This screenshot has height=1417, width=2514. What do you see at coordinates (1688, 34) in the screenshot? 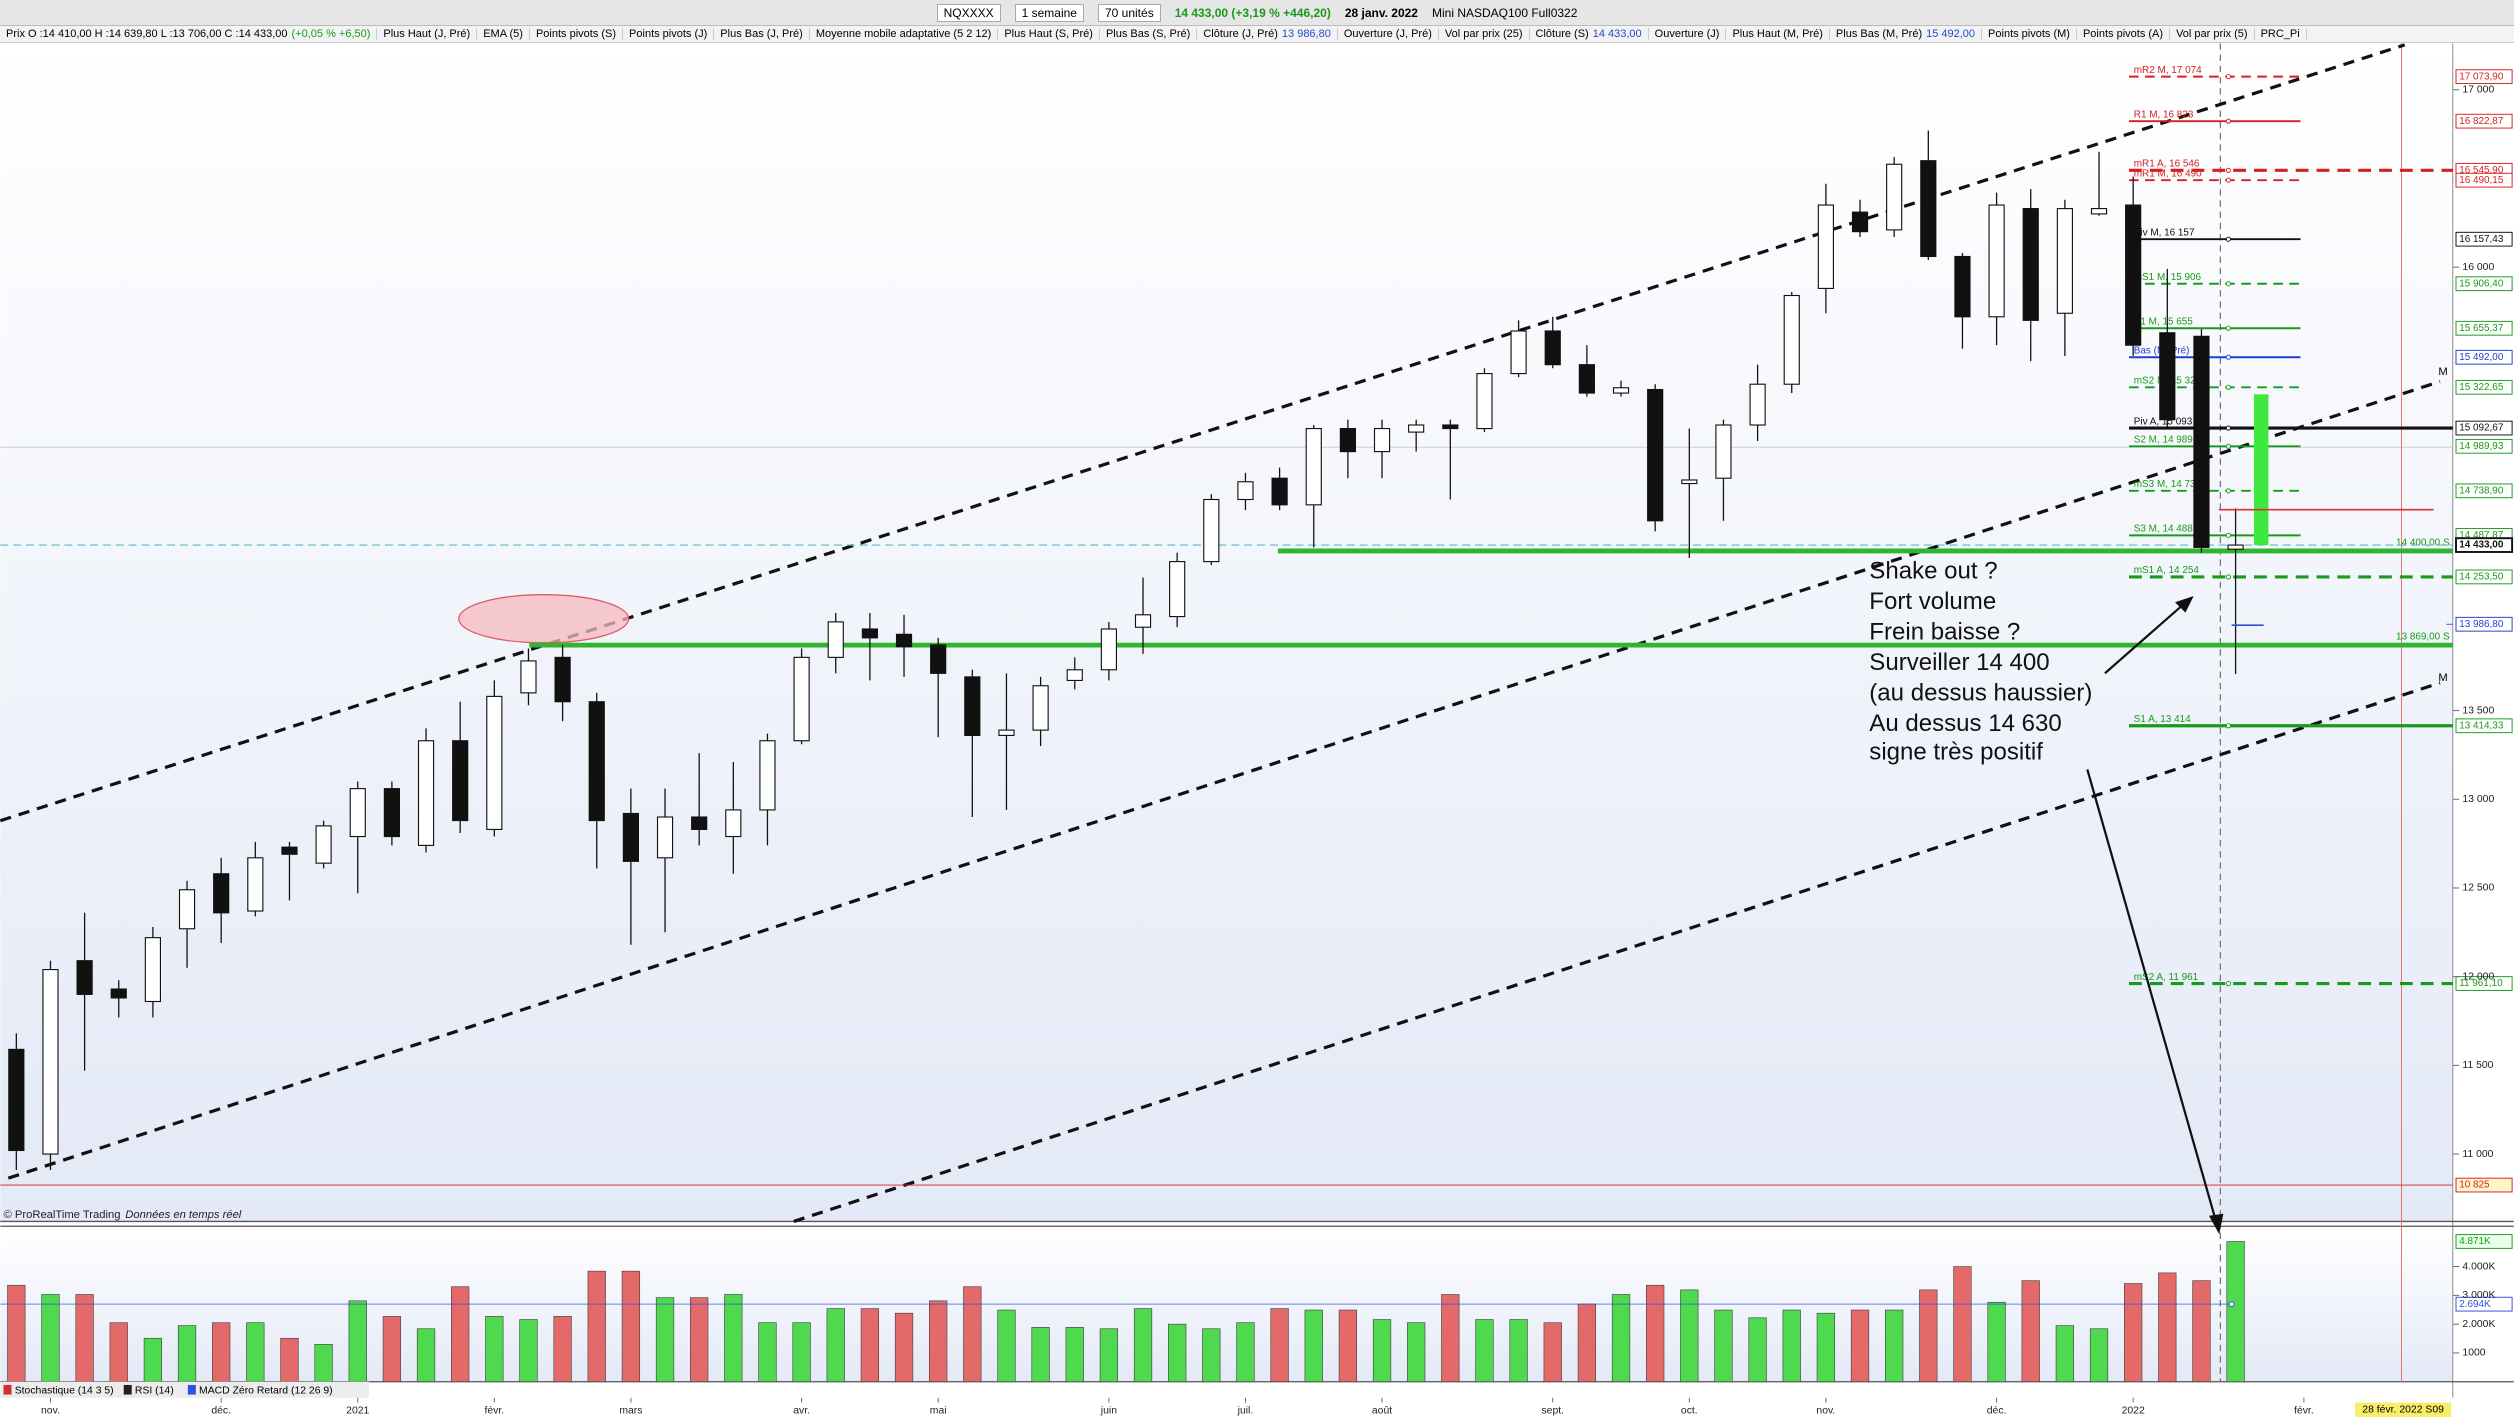
I see `indicator-item: Ouverture (J)` at bounding box center [1688, 34].